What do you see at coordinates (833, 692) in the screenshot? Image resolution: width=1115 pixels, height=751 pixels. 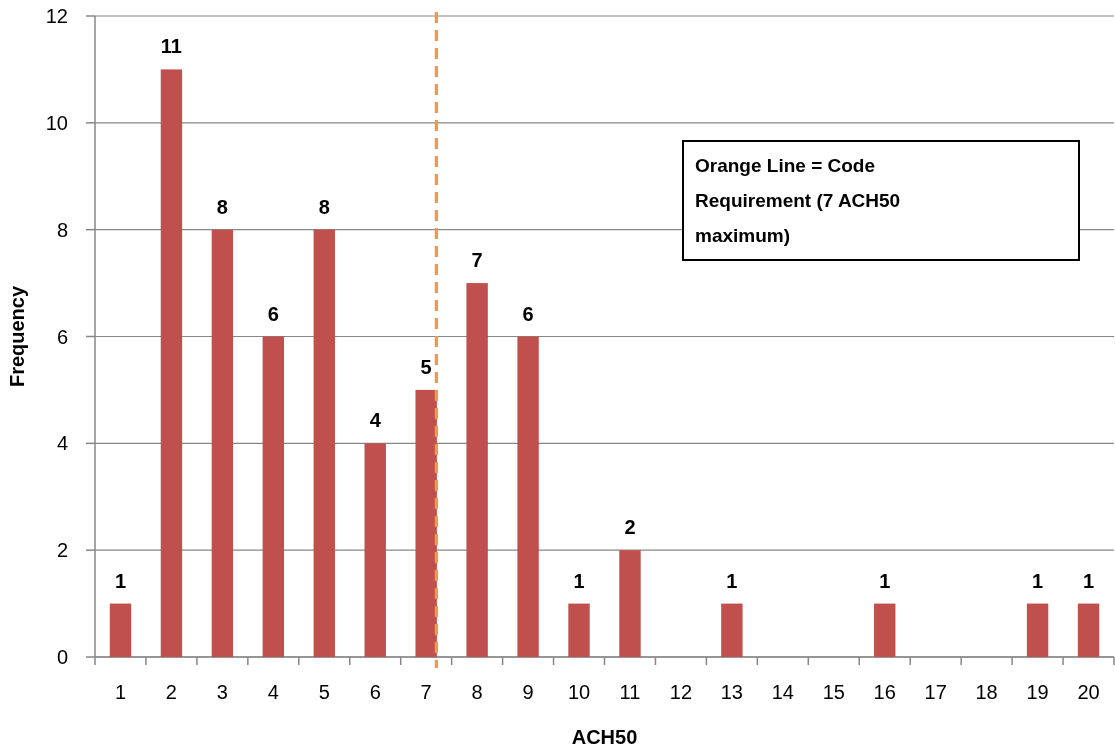 I see `x-tick-label: 15` at bounding box center [833, 692].